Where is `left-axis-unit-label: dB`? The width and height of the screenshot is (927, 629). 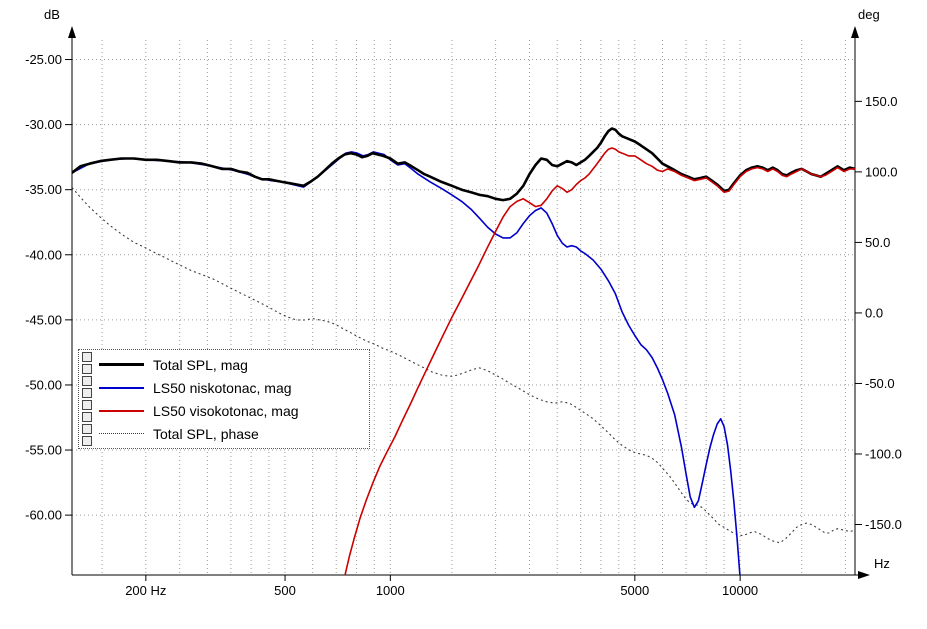
left-axis-unit-label: dB is located at coordinates (52, 14).